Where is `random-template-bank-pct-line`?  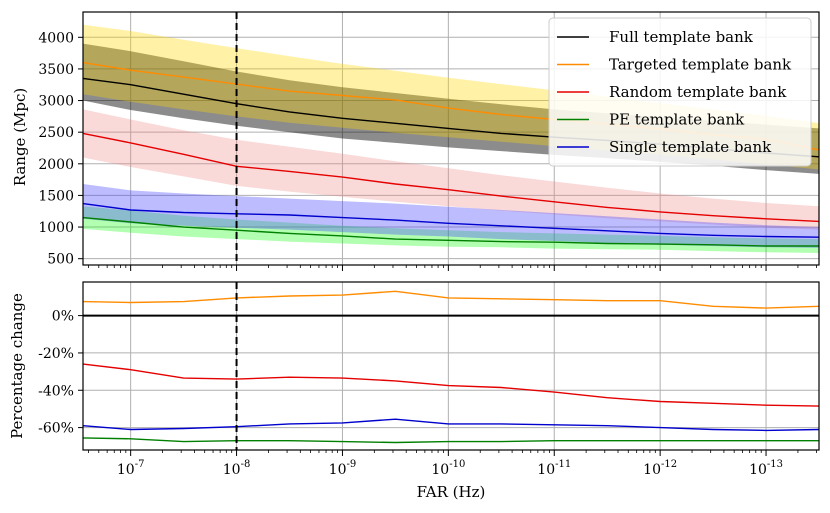
random-template-bank-pct-line is located at coordinates (451, 385).